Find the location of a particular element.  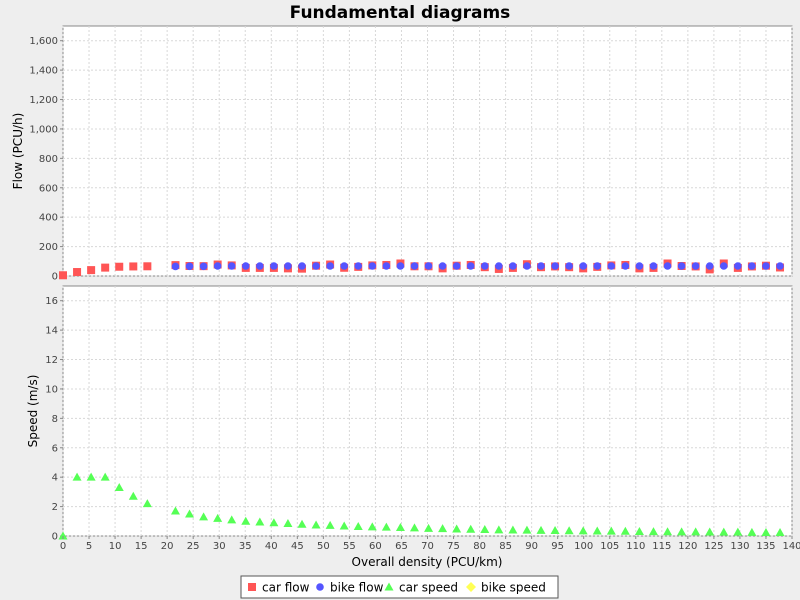

x-tick-label: 80 is located at coordinates (479, 546).